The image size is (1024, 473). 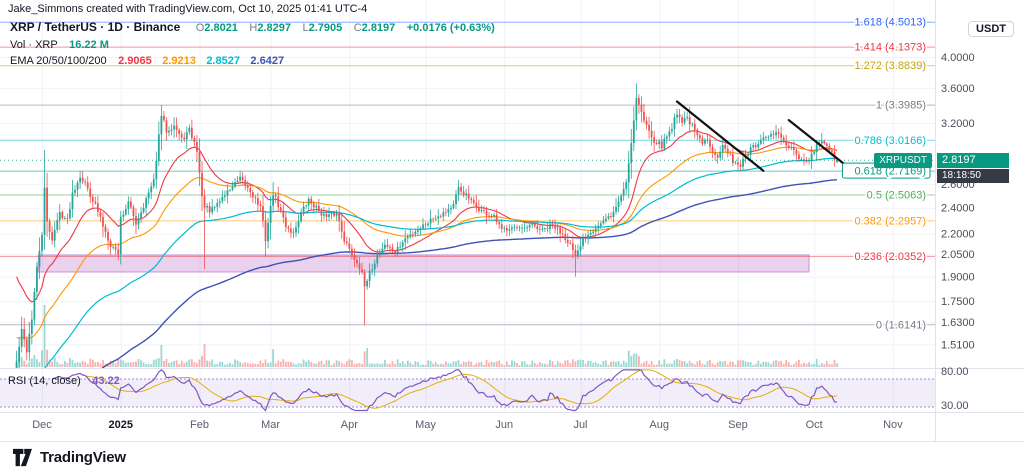 I want to click on svg-text: 2.2000, so click(x=958, y=234).